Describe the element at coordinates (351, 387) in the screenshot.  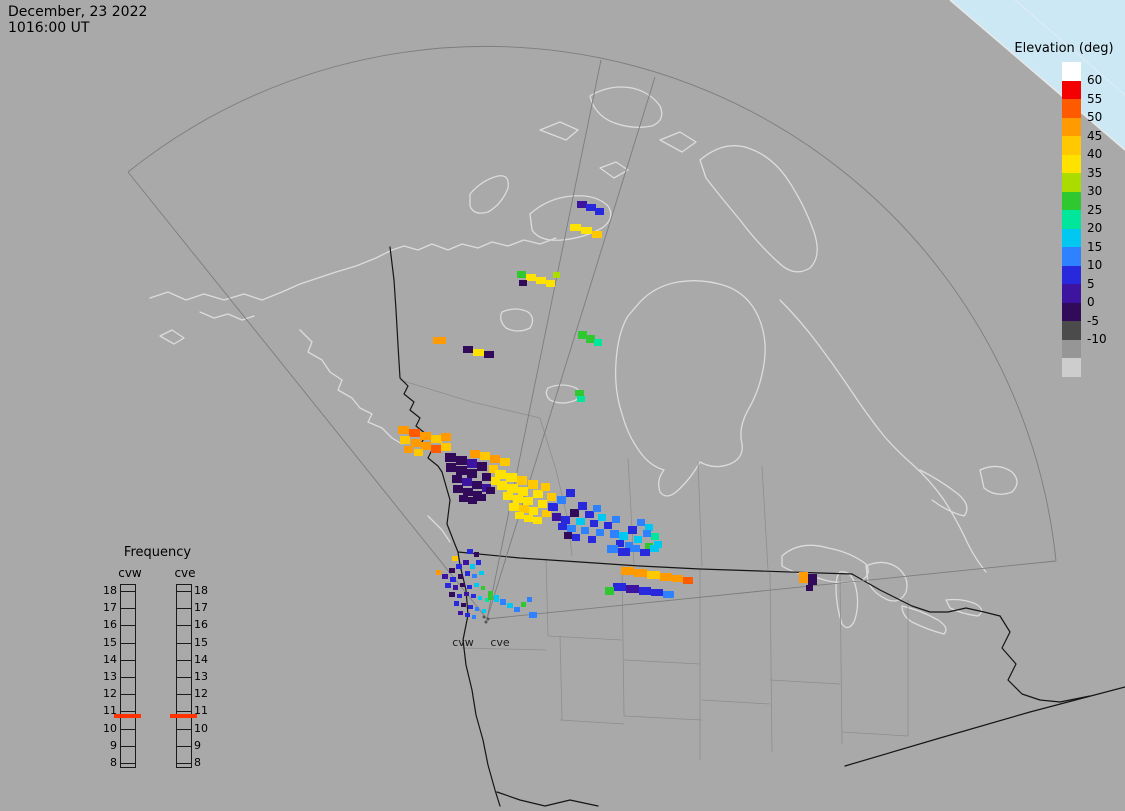
I see `pacific-coast-bc` at that location.